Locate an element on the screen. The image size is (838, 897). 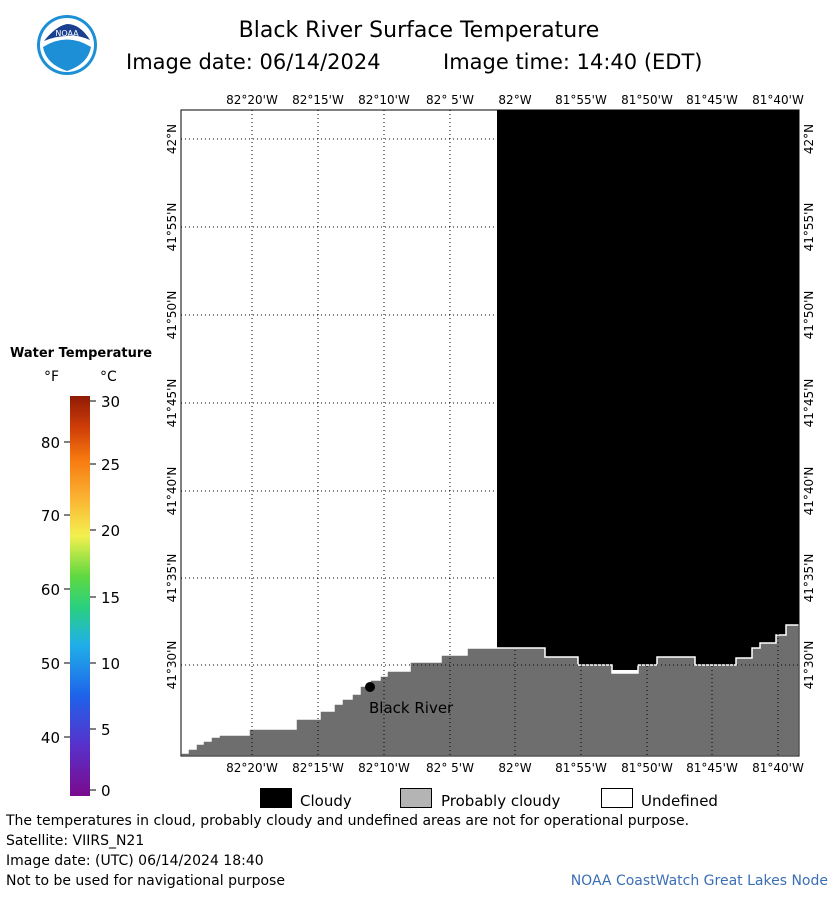
temperature-colorbar is located at coordinates (80, 596).